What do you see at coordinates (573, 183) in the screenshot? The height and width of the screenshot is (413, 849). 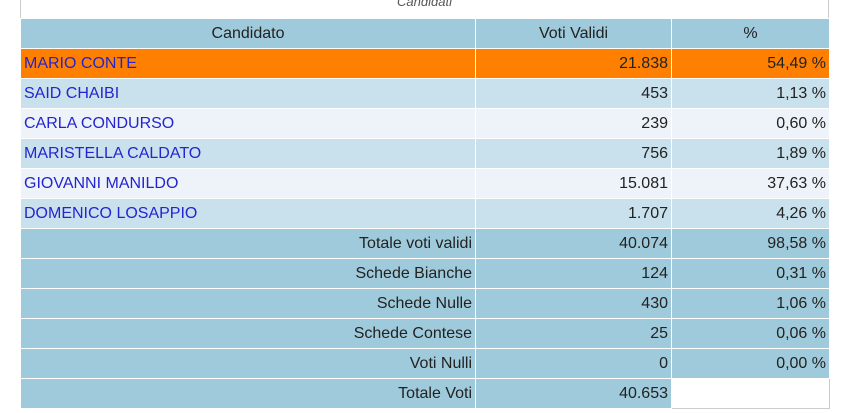 I see `votes: 15.081` at bounding box center [573, 183].